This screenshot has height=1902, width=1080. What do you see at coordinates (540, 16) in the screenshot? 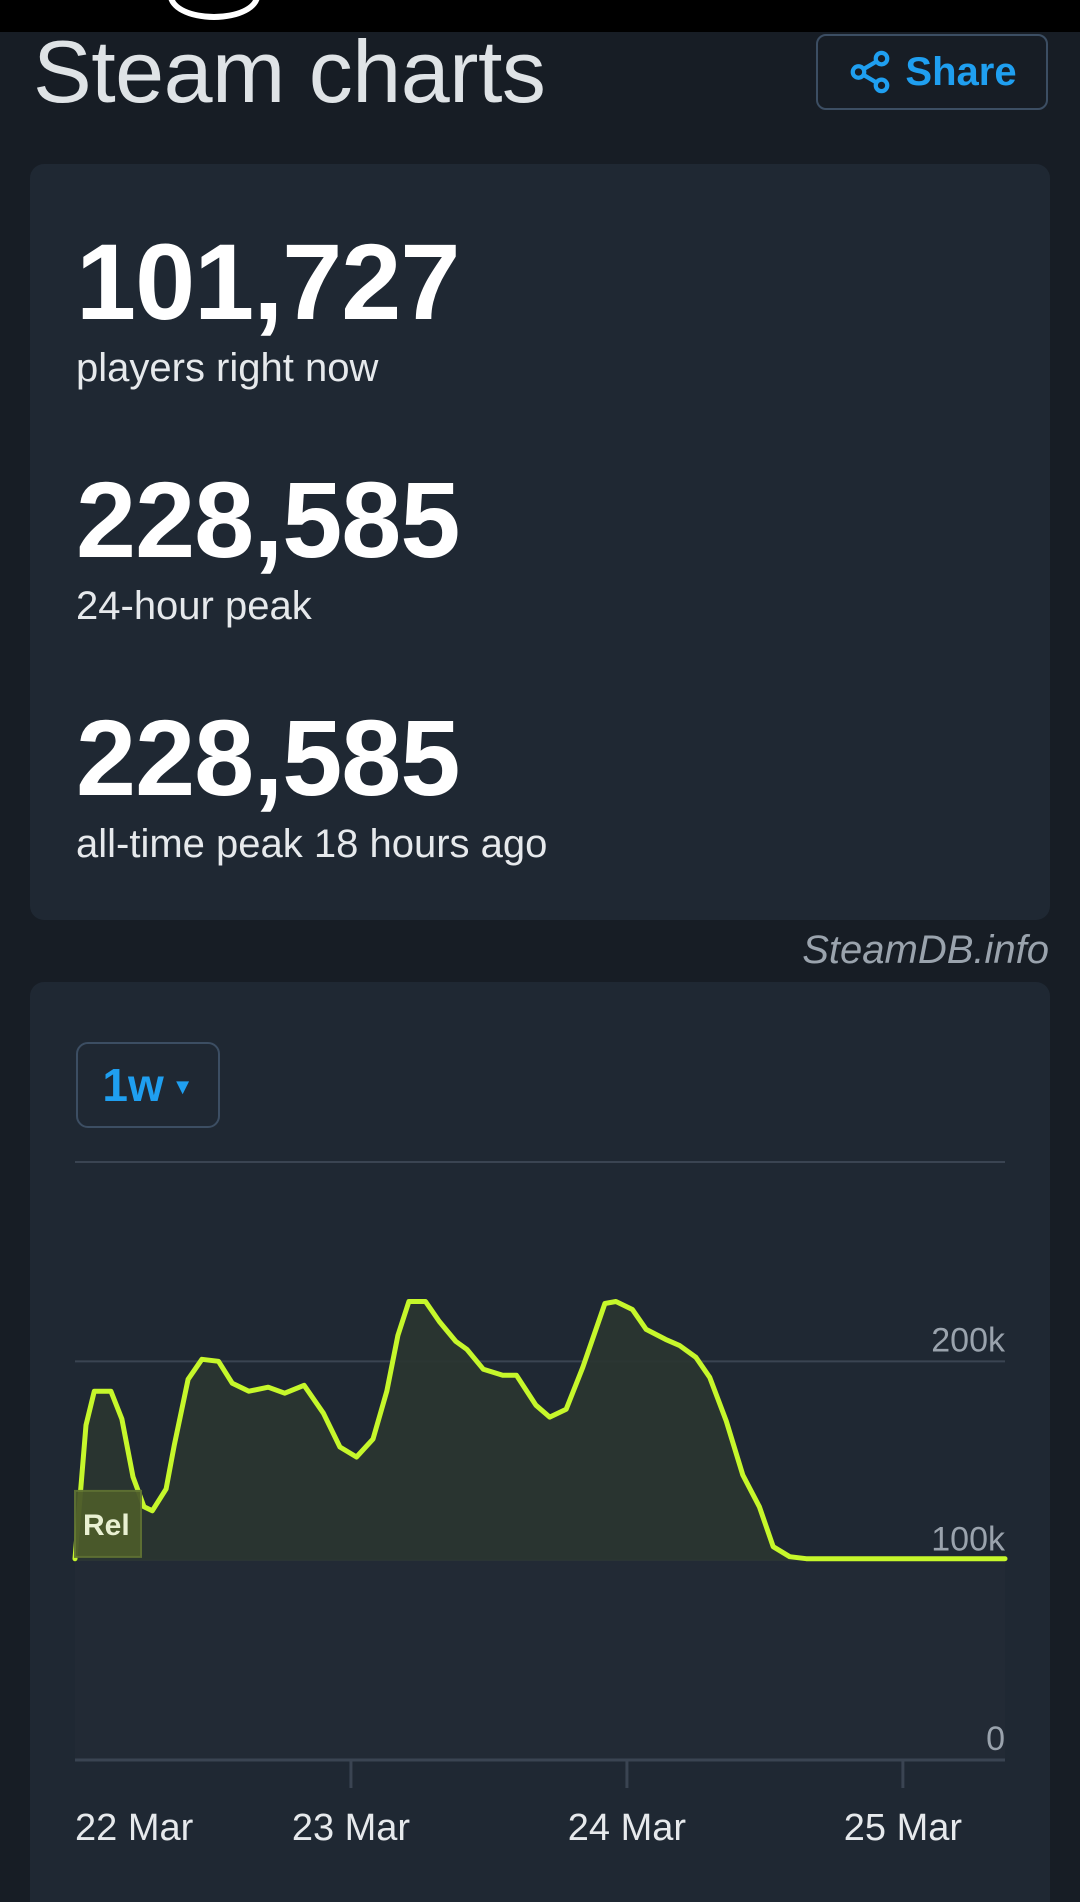
I see `status-bar` at bounding box center [540, 16].